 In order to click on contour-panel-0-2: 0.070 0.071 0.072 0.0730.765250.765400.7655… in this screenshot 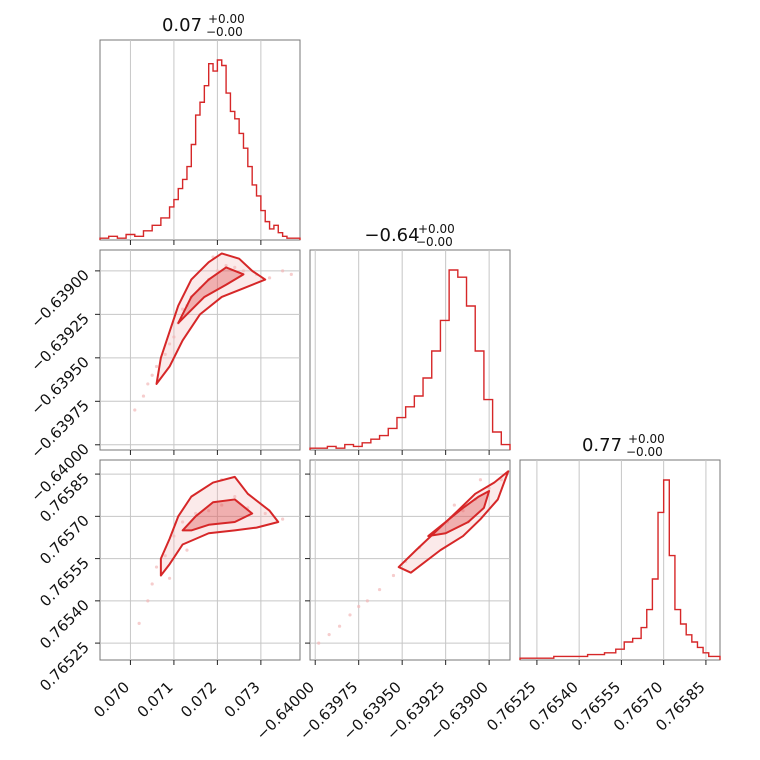, I will do `click(168, 590)`.